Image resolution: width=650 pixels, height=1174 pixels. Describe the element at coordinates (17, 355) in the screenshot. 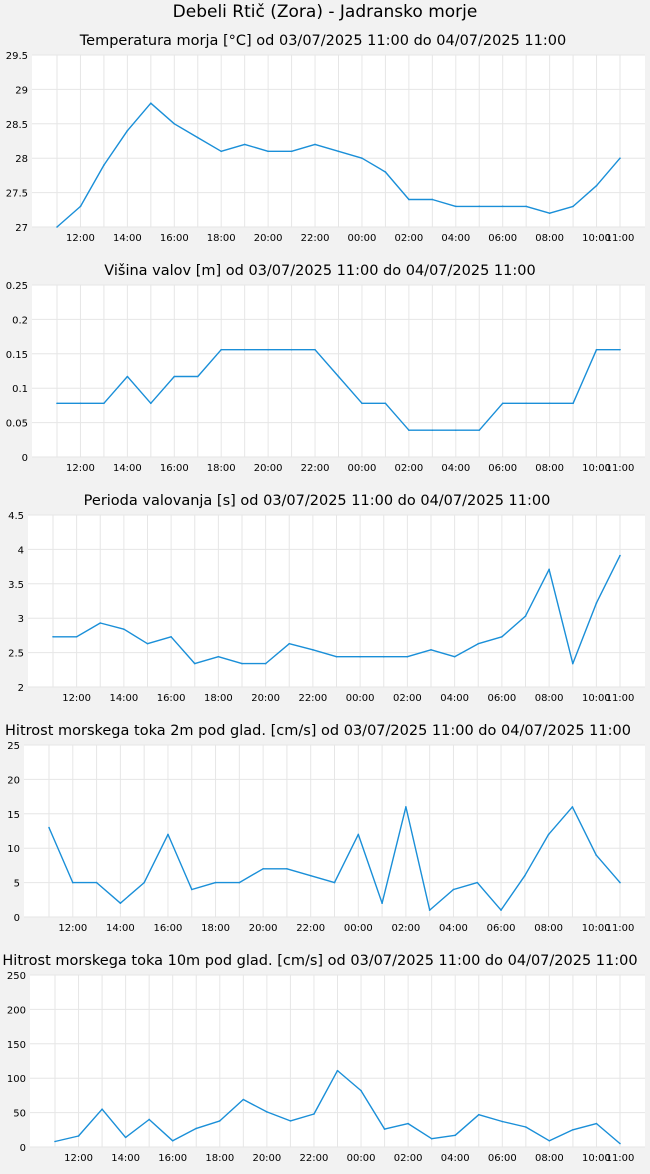

I see `y-tick-label: 0.15` at that location.